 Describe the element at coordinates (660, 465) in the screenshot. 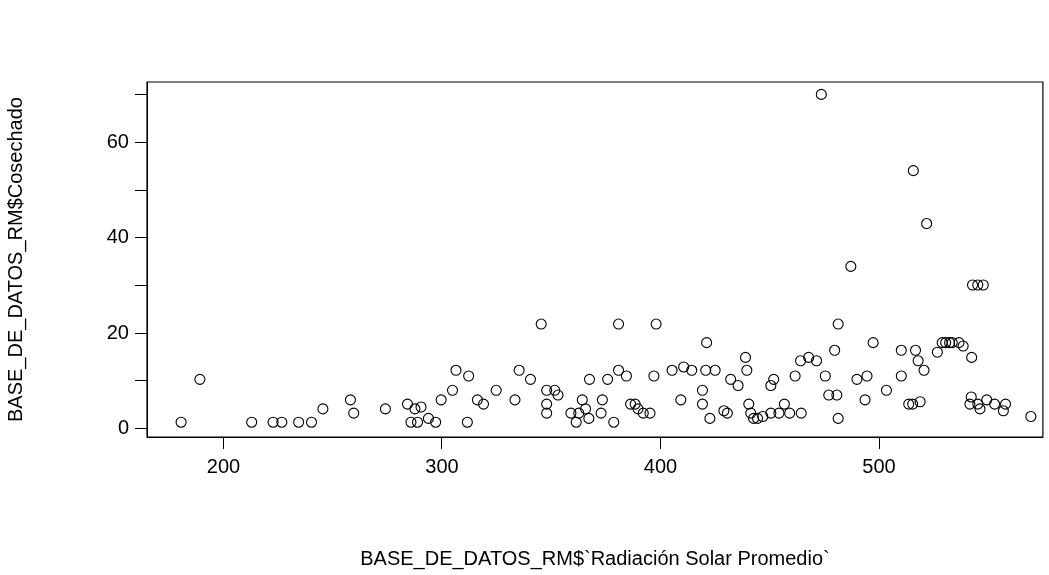

I see `x-tick-label: 400` at that location.